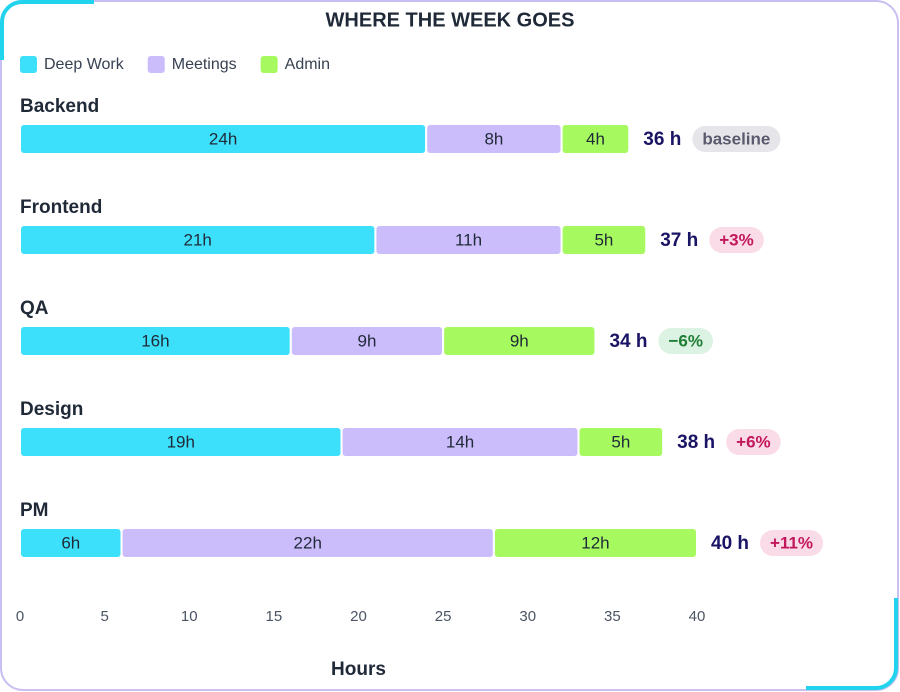 Image resolution: width=900 pixels, height=692 pixels. Describe the element at coordinates (59, 106) in the screenshot. I see `category-label: Backend` at that location.